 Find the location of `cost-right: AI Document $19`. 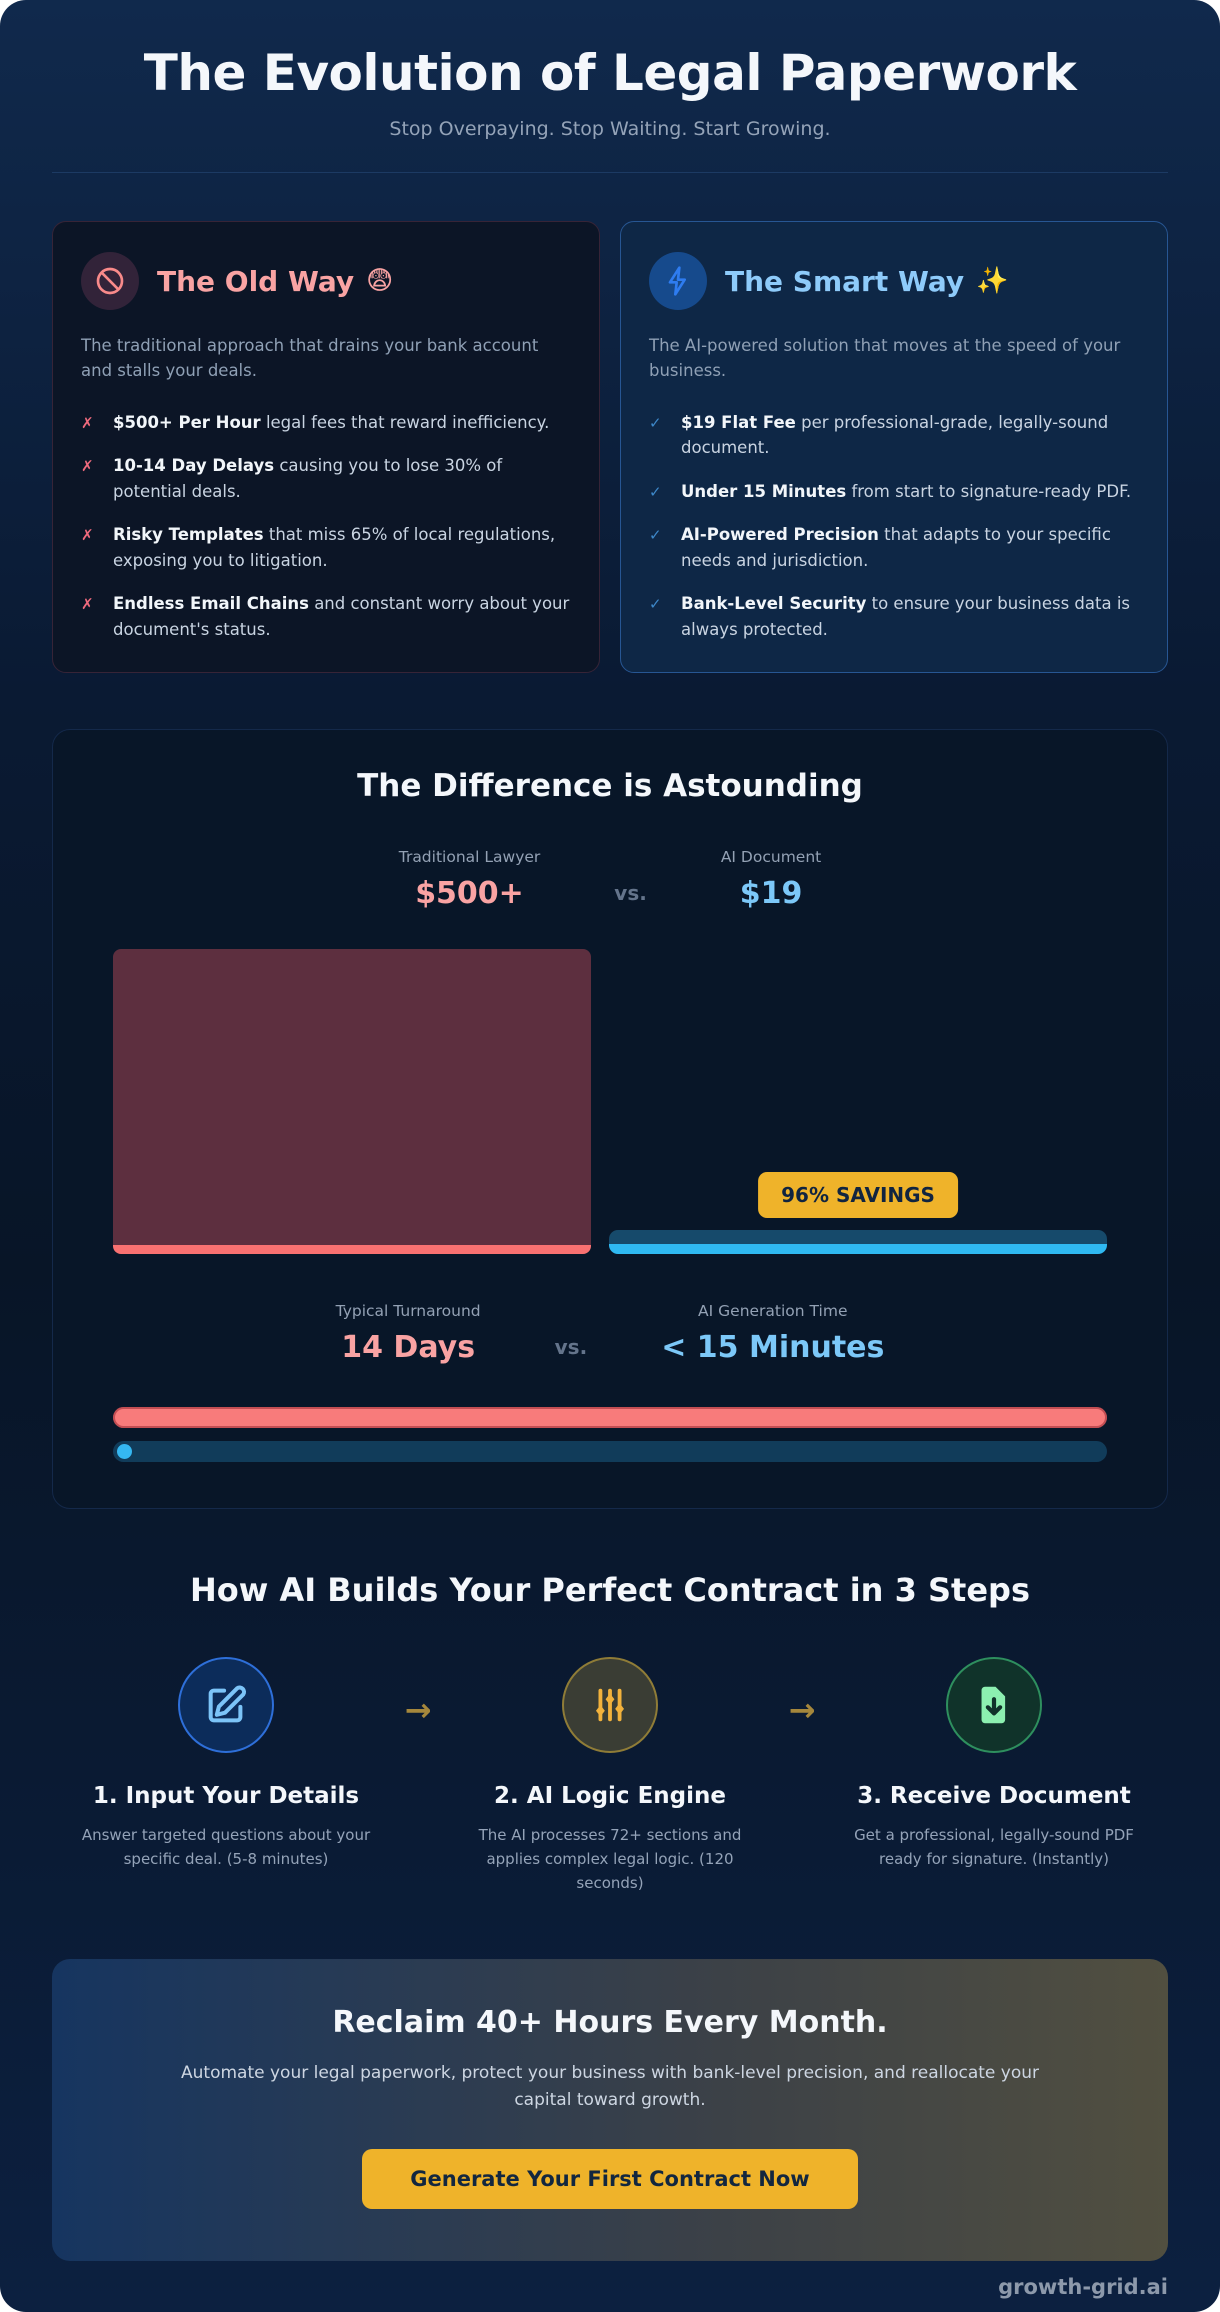

cost-right: AI Document $19 is located at coordinates (771, 879).